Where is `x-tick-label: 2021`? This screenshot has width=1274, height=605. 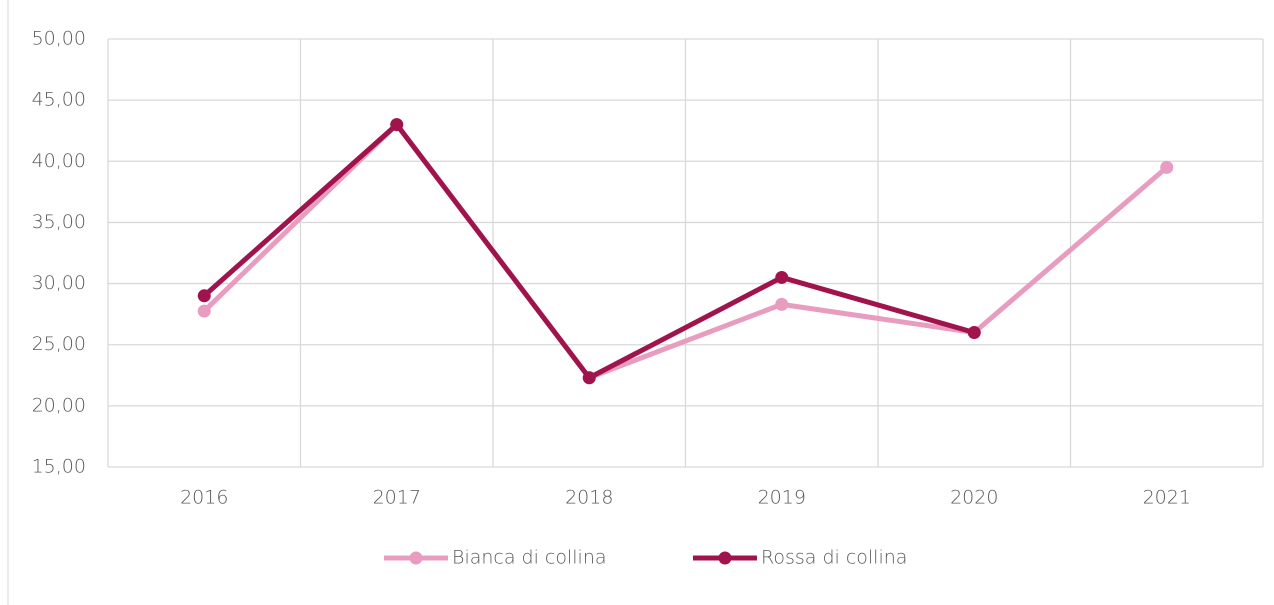
x-tick-label: 2021 is located at coordinates (1167, 498).